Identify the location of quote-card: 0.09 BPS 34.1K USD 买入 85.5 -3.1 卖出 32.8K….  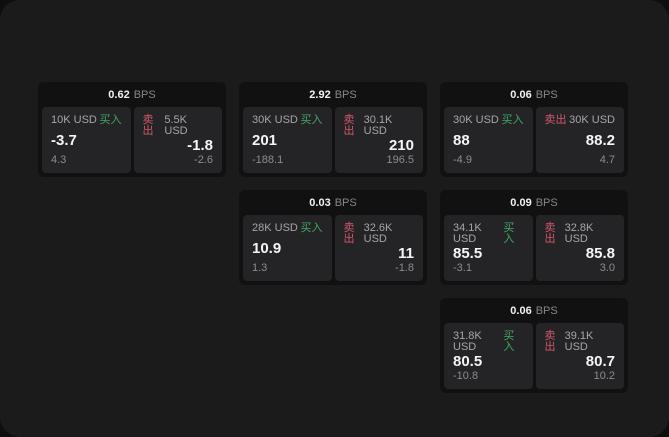
(534, 237).